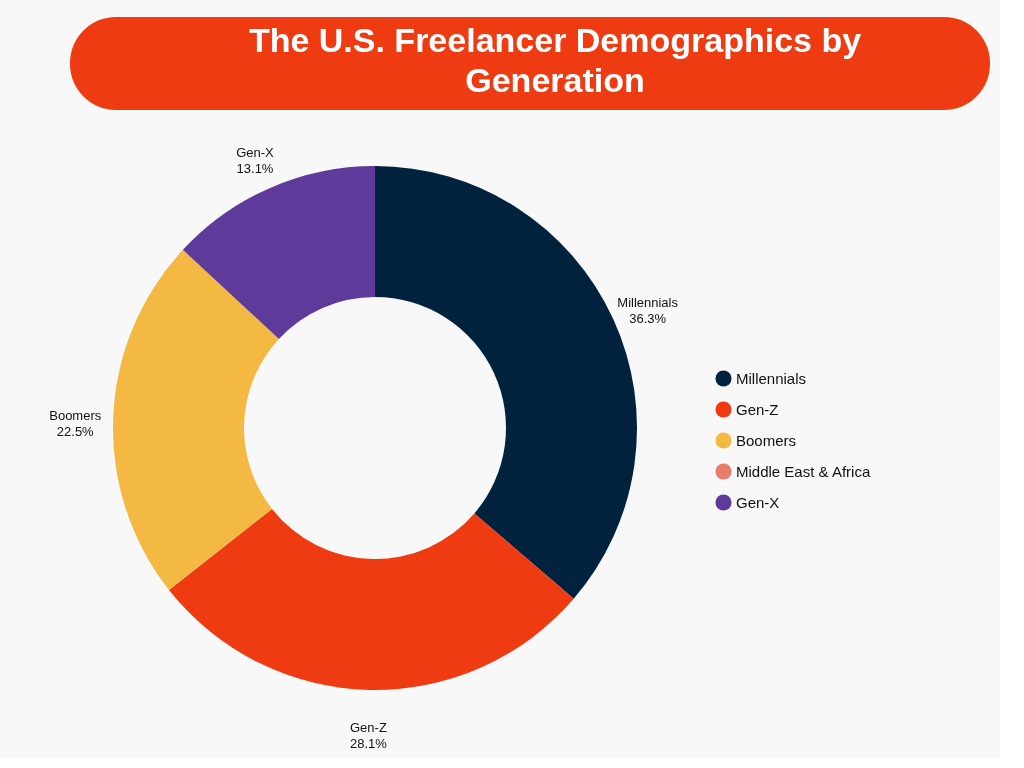 The image size is (1024, 768). Describe the element at coordinates (648, 318) in the screenshot. I see `data-label: 36.3%` at that location.